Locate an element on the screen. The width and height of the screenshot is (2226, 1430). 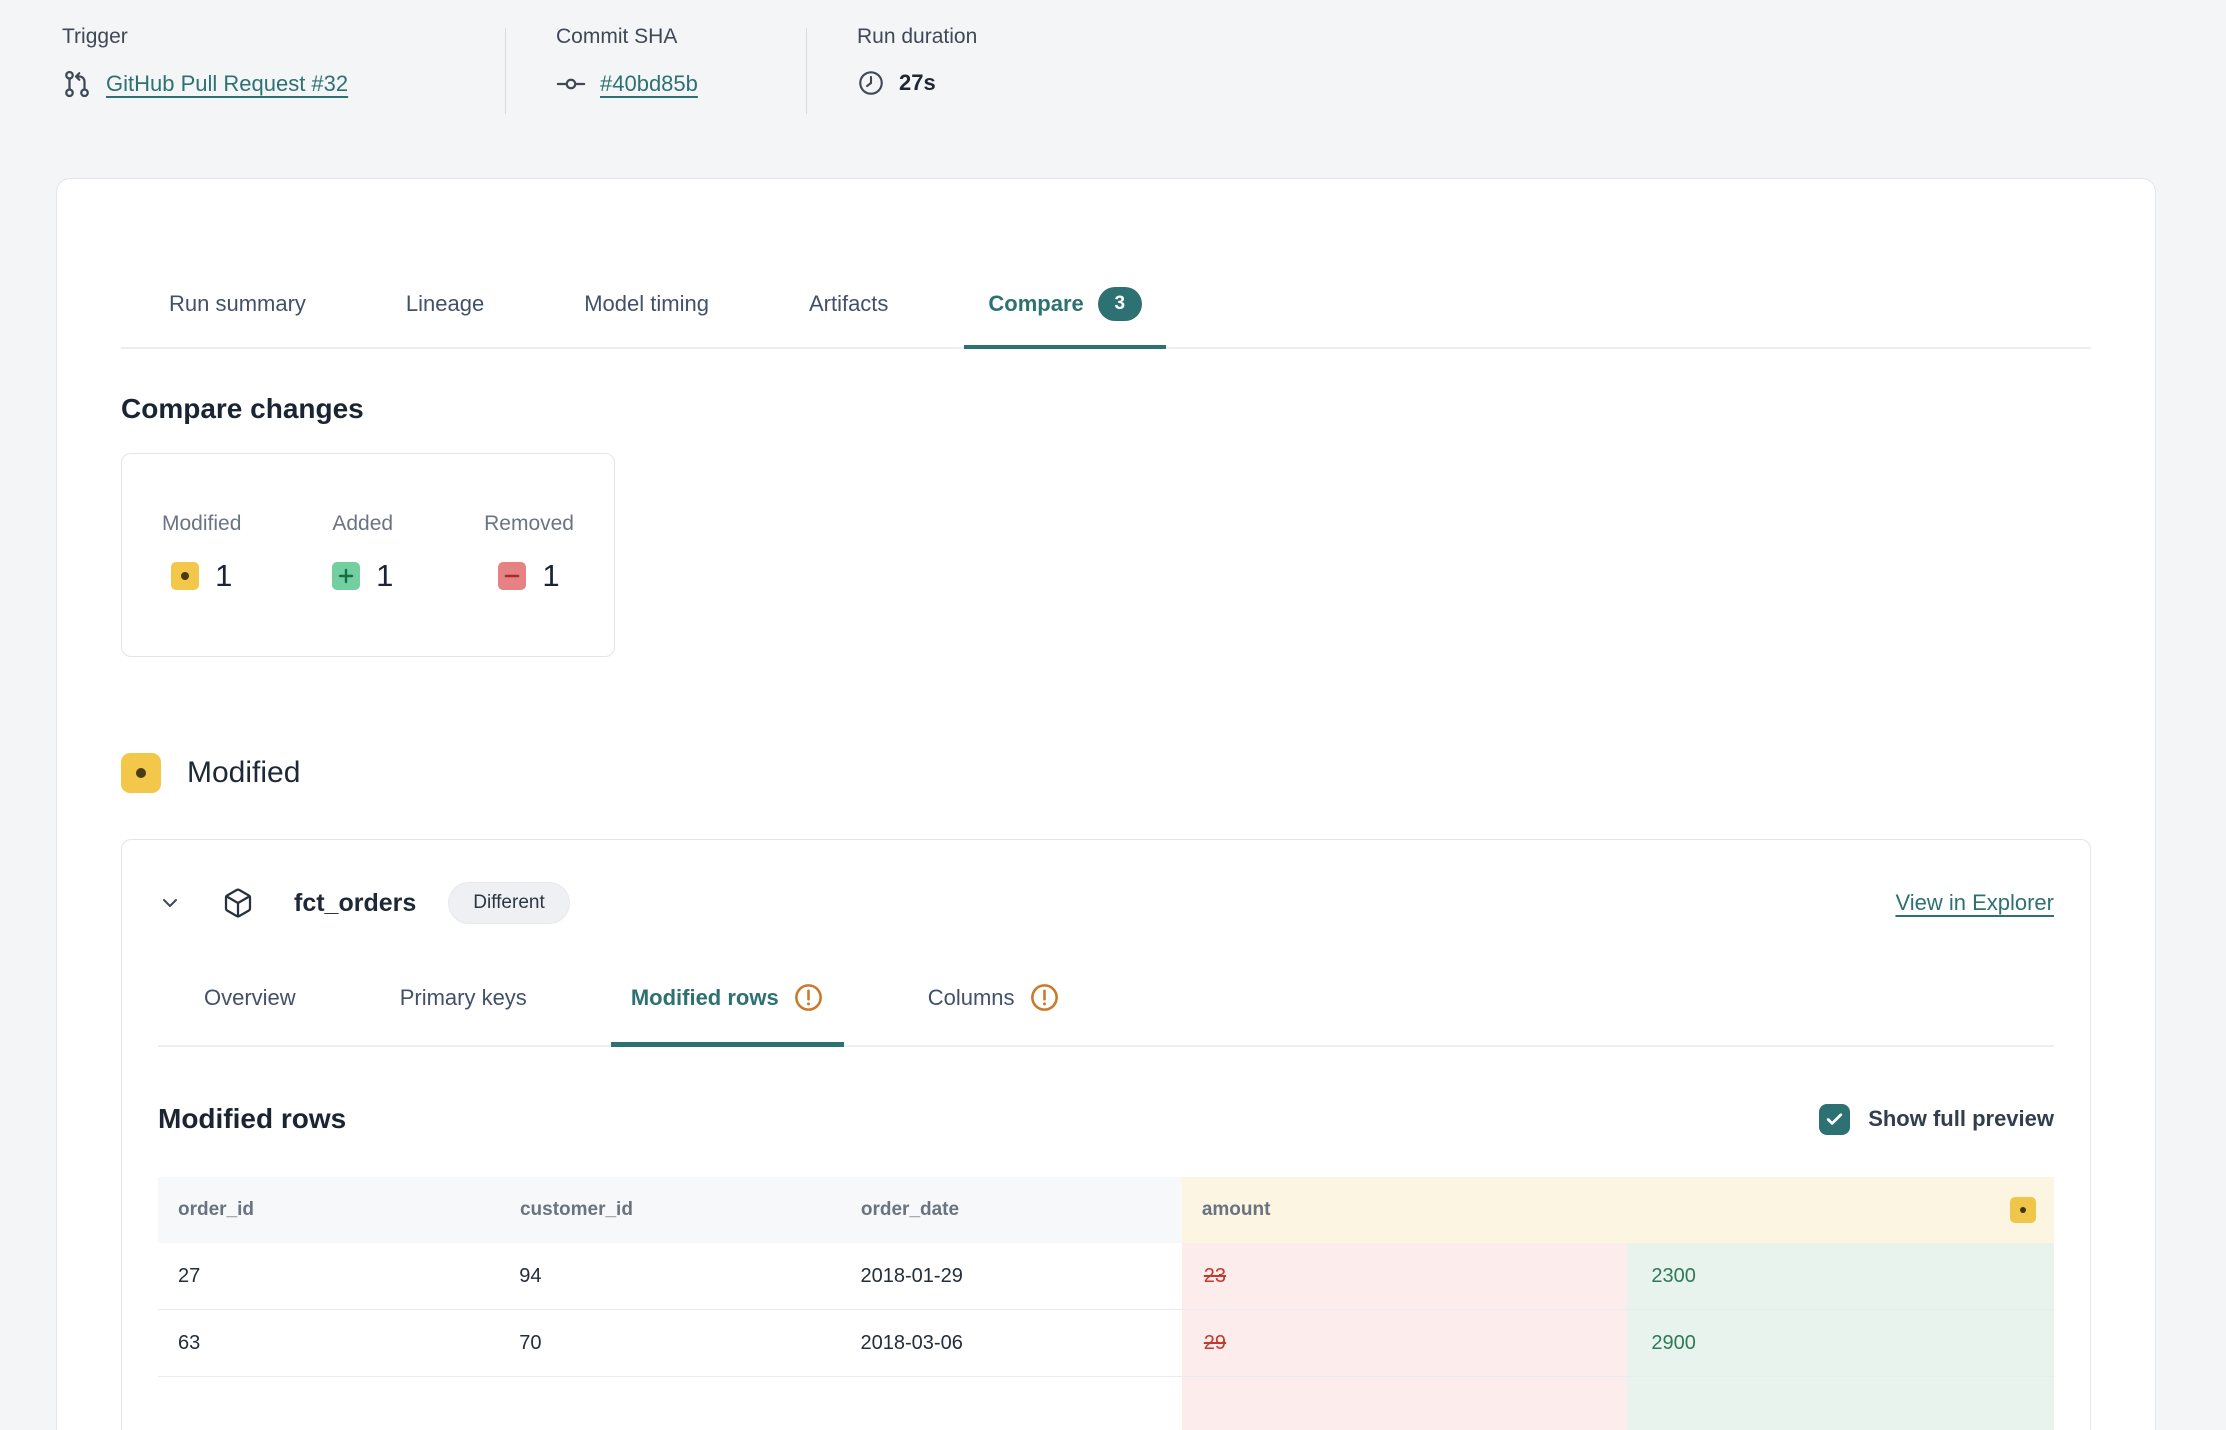
duration-label: Run duration is located at coordinates (917, 36).